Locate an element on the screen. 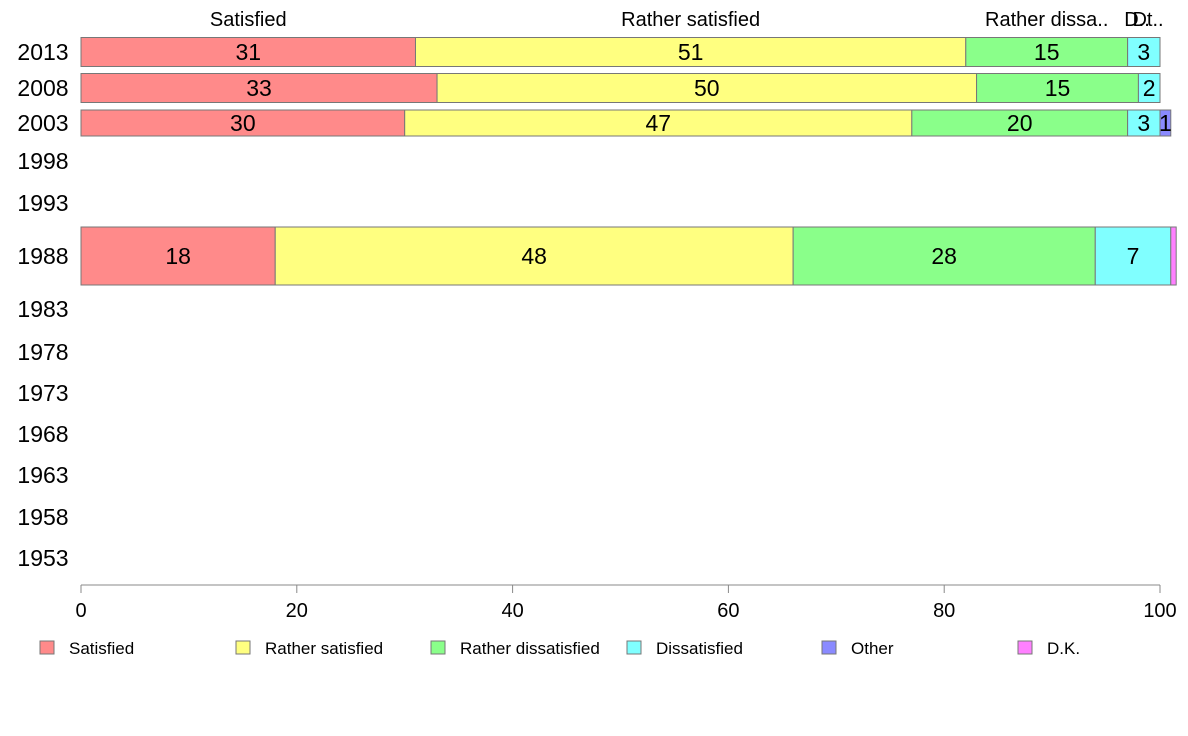 This screenshot has height=736, width=1188. y-tick-label: 2013 is located at coordinates (42, 52).